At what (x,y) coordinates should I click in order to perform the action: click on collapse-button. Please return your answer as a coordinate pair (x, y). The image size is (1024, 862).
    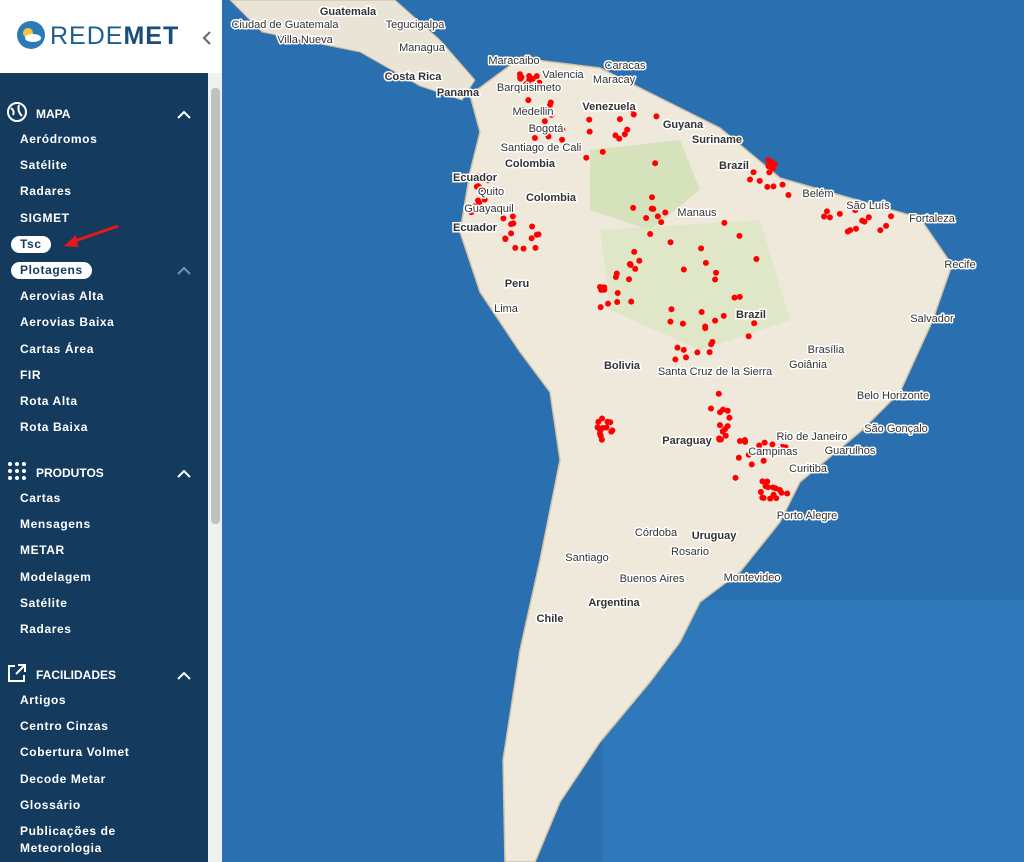
    Looking at the image, I should click on (207, 38).